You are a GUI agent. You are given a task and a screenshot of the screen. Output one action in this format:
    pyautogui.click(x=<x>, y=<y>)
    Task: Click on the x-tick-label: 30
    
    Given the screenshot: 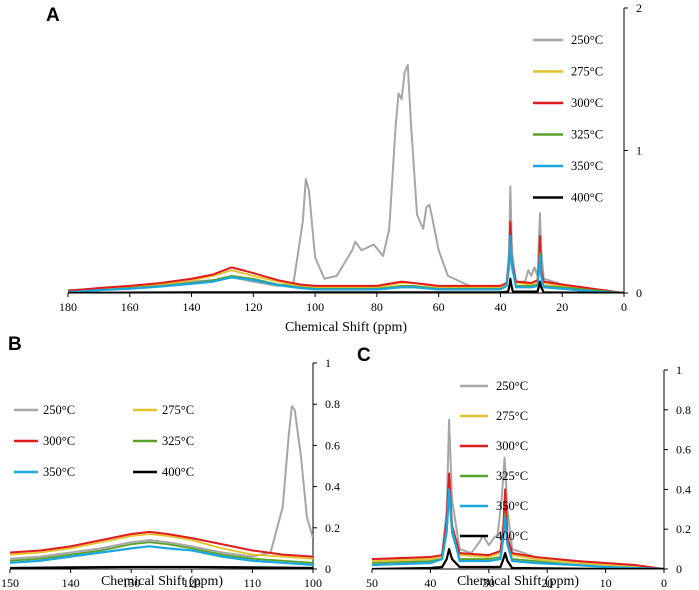 What is the action you would take?
    pyautogui.click(x=489, y=583)
    